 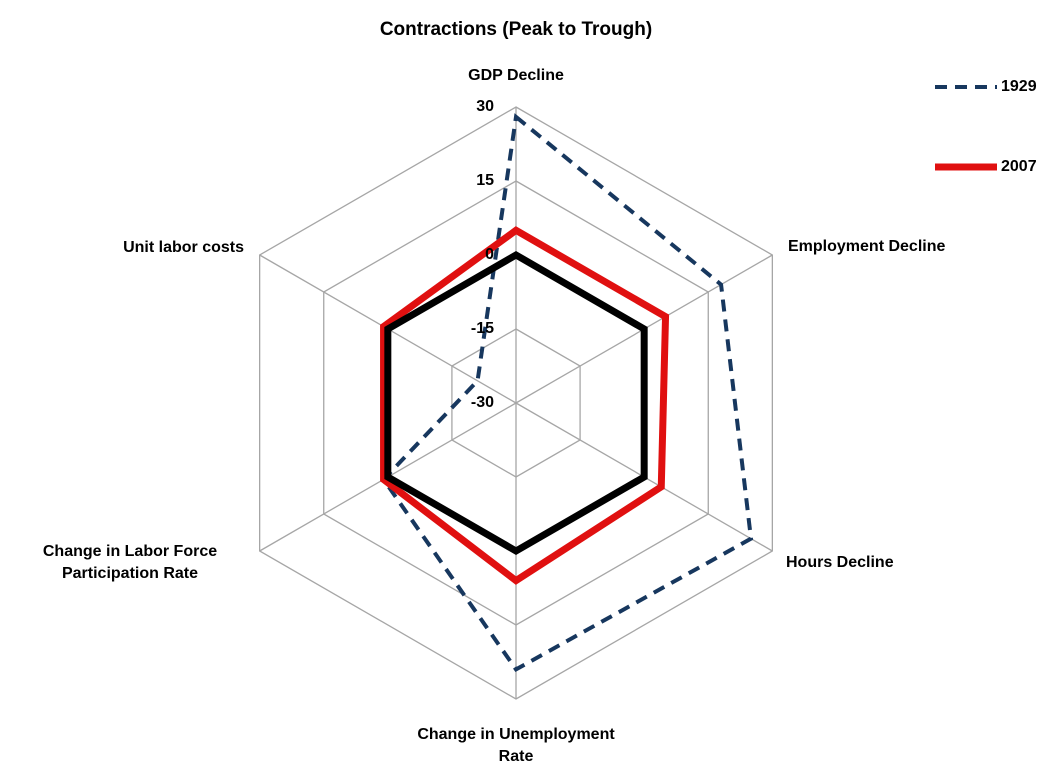 I want to click on chart-title: Contractions (Peak to Trough), so click(x=516, y=29).